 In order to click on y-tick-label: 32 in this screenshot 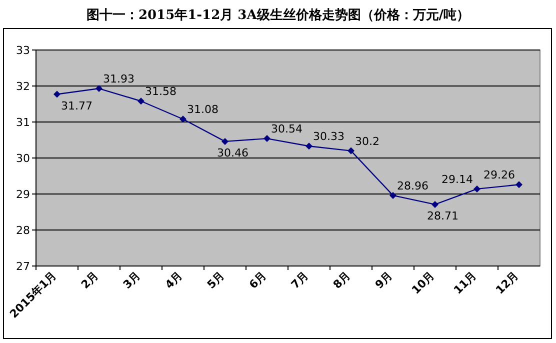, I will do `click(23, 86)`.